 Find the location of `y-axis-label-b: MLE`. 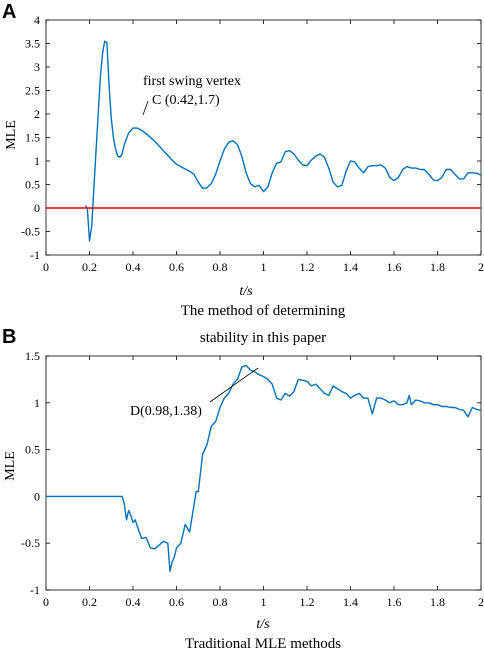

y-axis-label-b: MLE is located at coordinates (10, 466).